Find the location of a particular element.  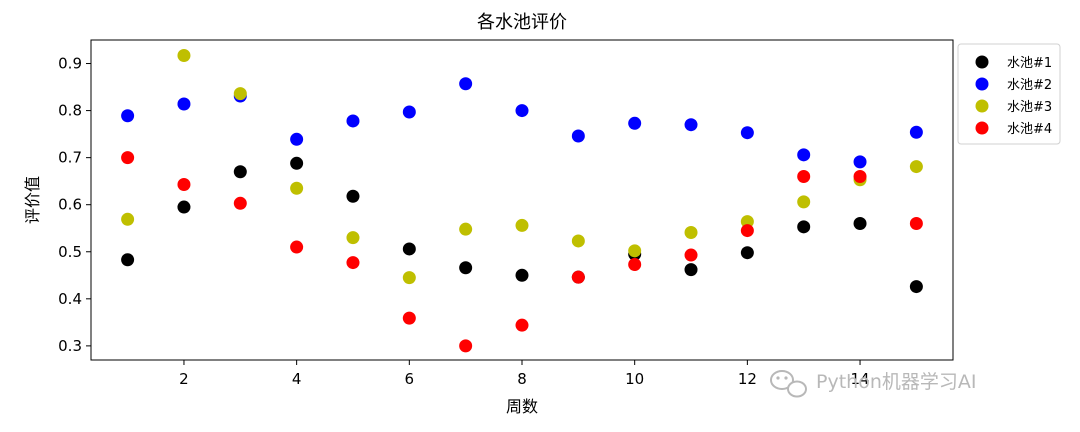

legend-label: 水池#4 is located at coordinates (1029, 129).